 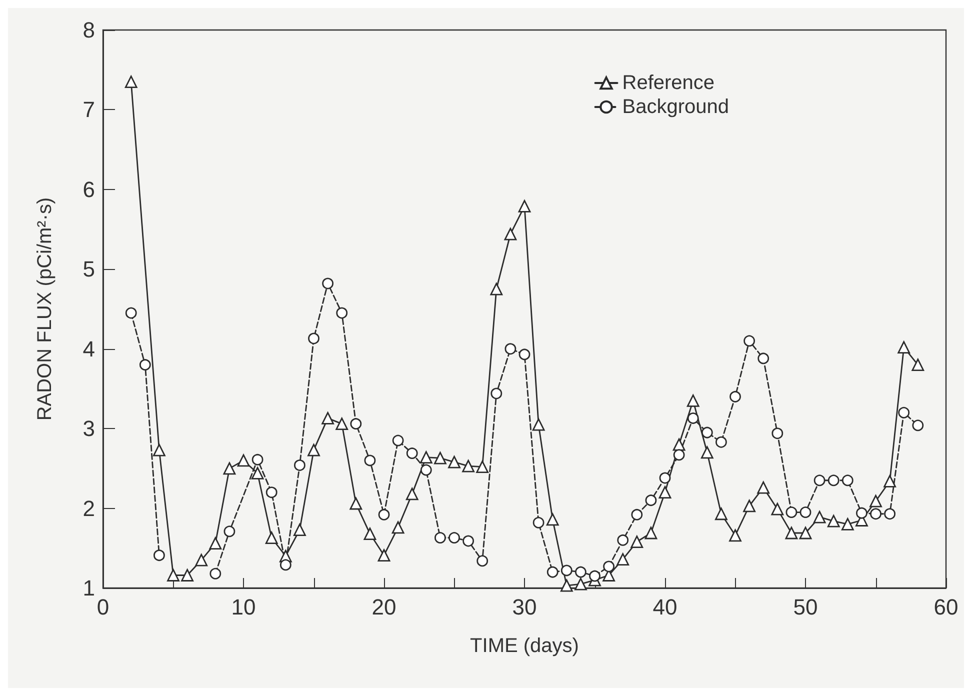 What do you see at coordinates (88, 508) in the screenshot?
I see `y-tick-label: 2` at bounding box center [88, 508].